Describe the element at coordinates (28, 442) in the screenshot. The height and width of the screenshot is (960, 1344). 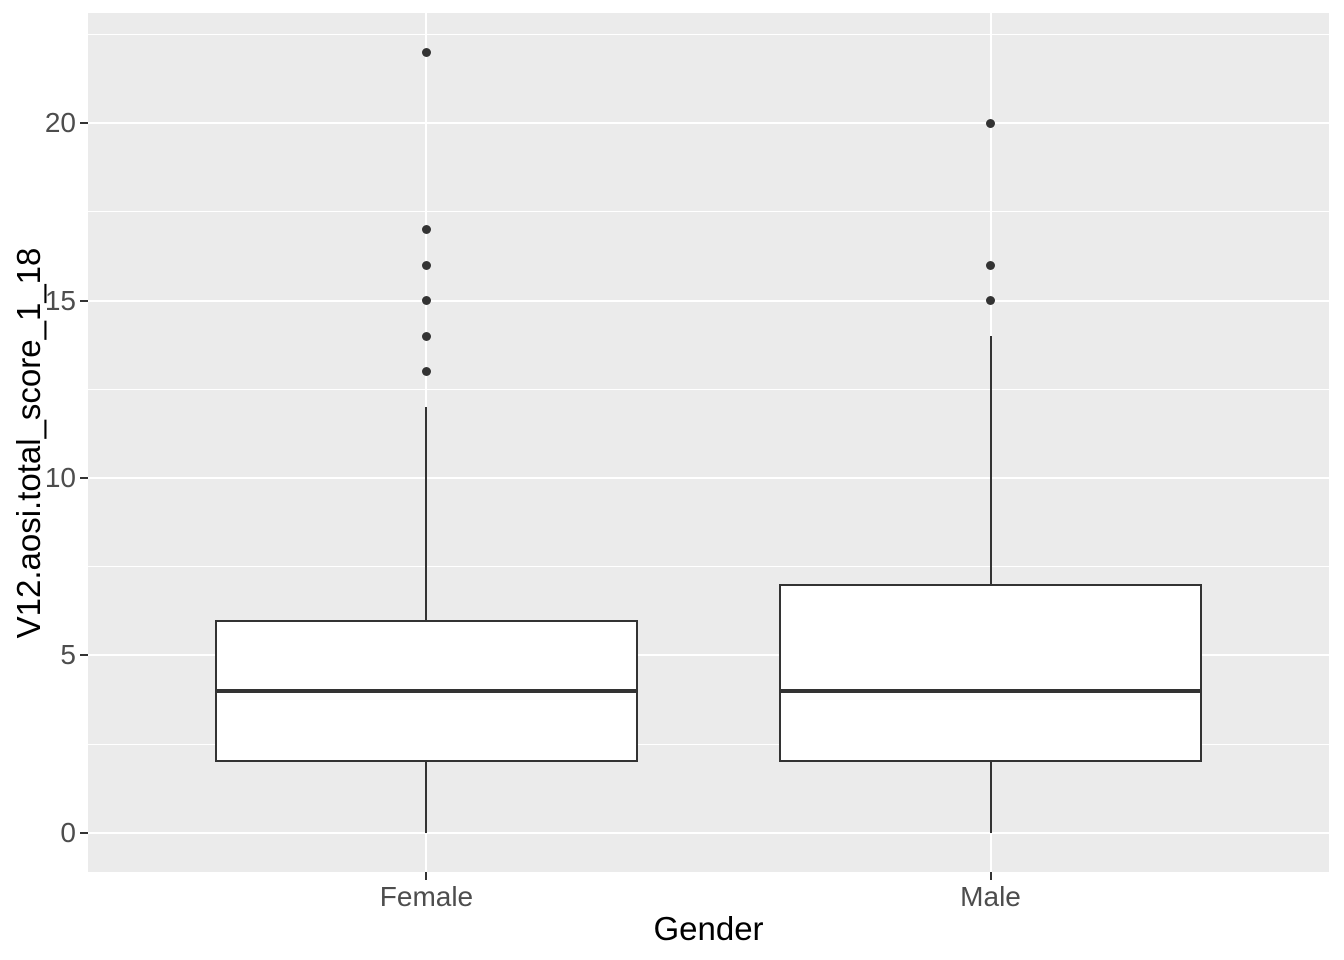
I see `y-axis-title: V12.aosi.total_score_1_18` at that location.